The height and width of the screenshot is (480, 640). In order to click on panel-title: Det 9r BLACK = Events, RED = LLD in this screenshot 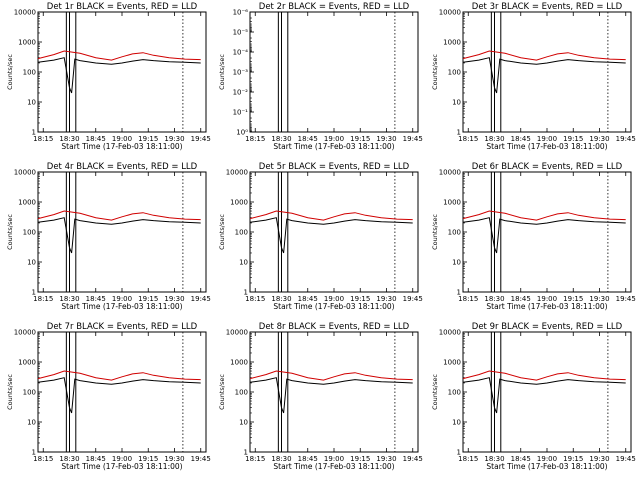, I will do `click(547, 327)`.